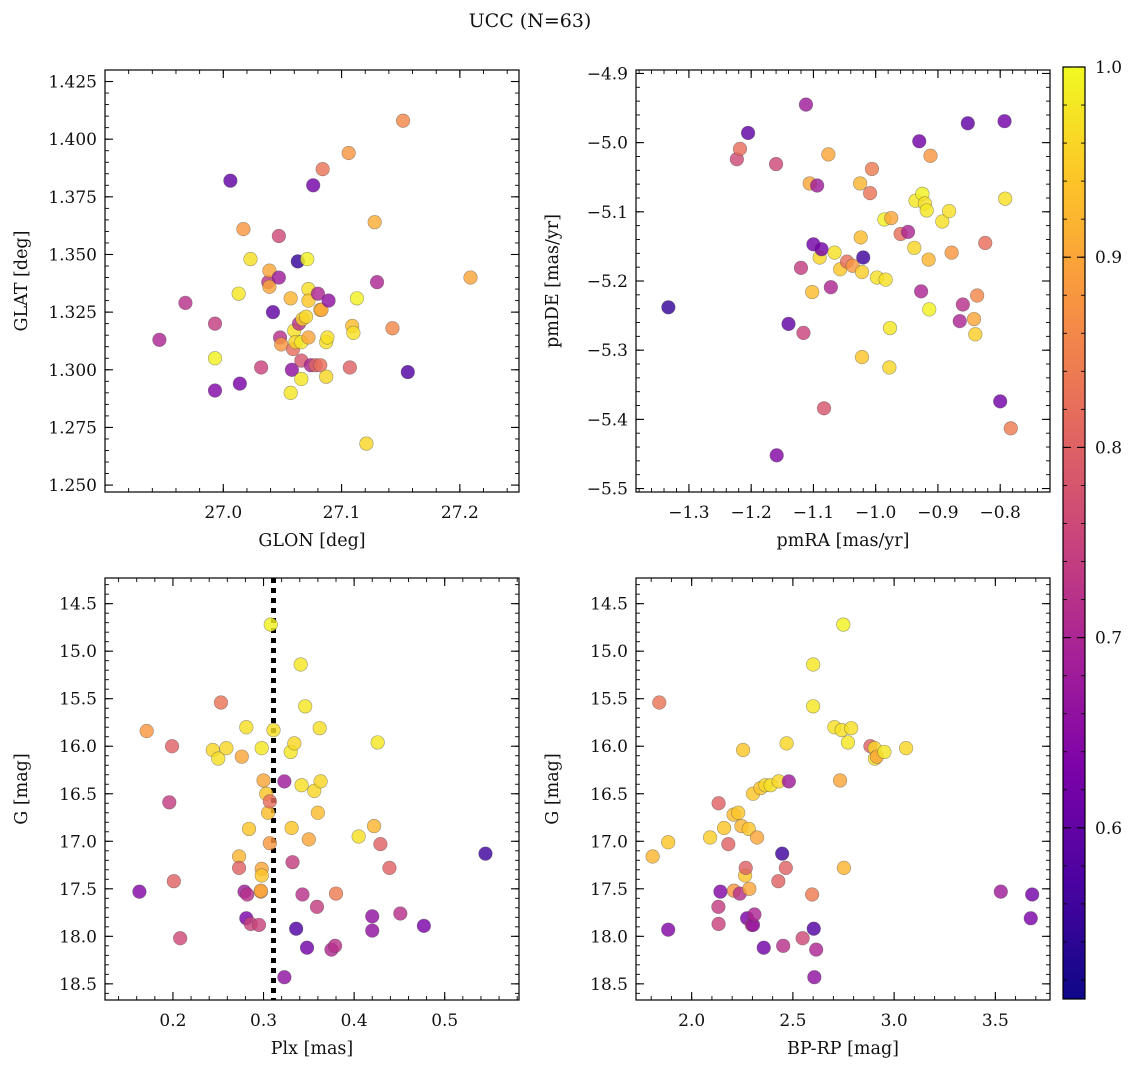 This screenshot has width=1136, height=1067. I want to click on x-tick-label: −1.3, so click(688, 513).